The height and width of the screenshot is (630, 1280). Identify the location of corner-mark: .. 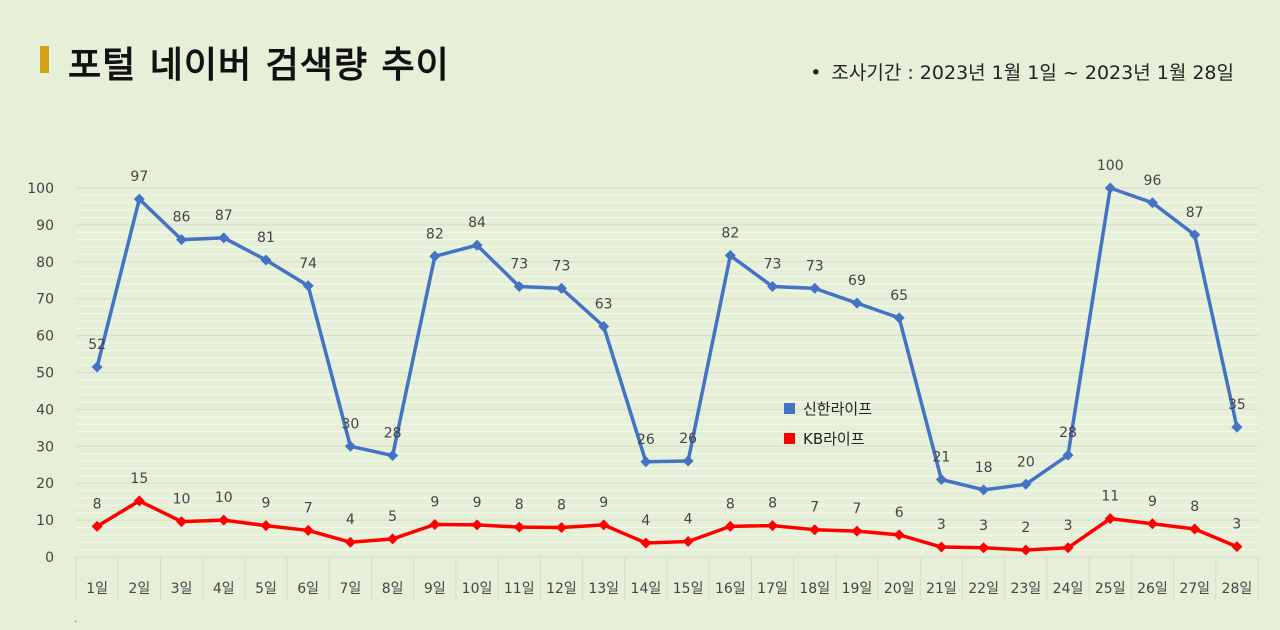
(76, 619).